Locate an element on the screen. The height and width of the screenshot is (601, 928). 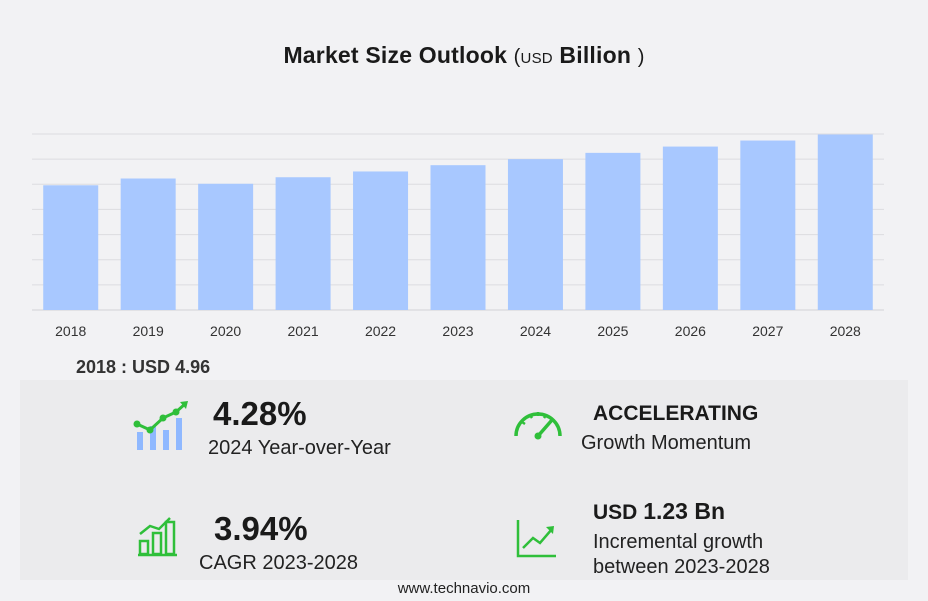
momentum-value: ACCELERATING is located at coordinates (676, 413).